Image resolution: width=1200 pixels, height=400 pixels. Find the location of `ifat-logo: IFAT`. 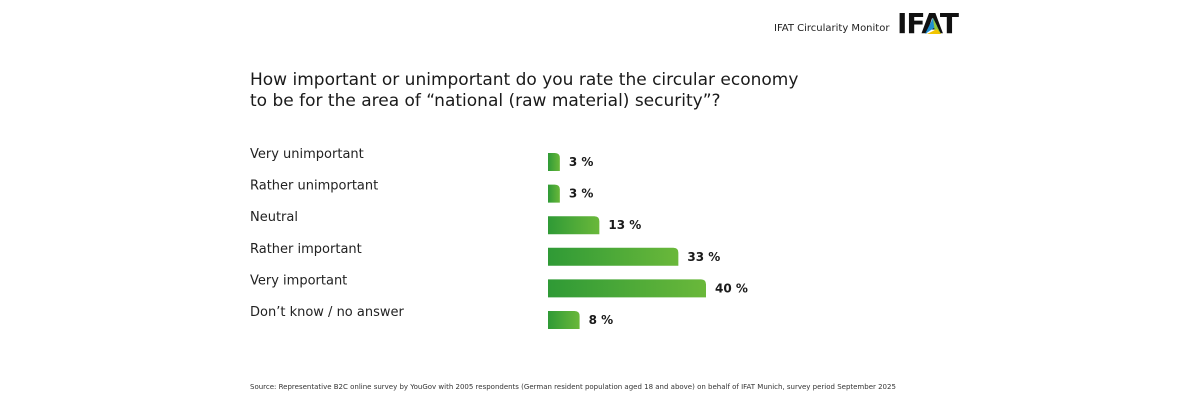

ifat-logo: IFAT is located at coordinates (928, 22).